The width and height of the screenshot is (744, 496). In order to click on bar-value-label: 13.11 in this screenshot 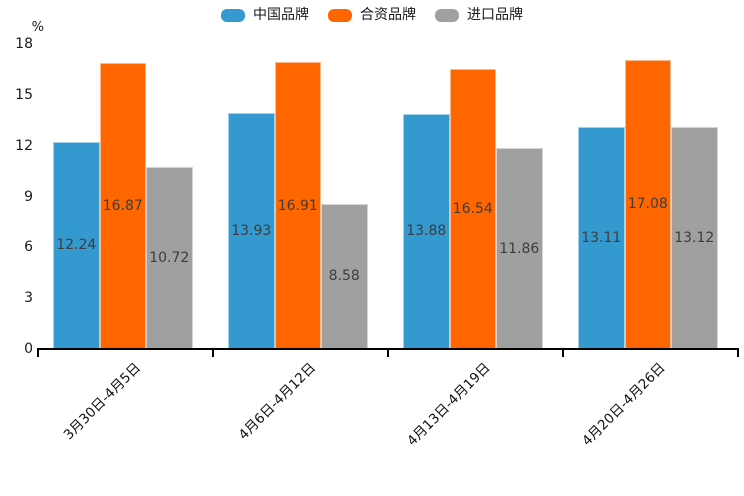, I will do `click(601, 237)`.